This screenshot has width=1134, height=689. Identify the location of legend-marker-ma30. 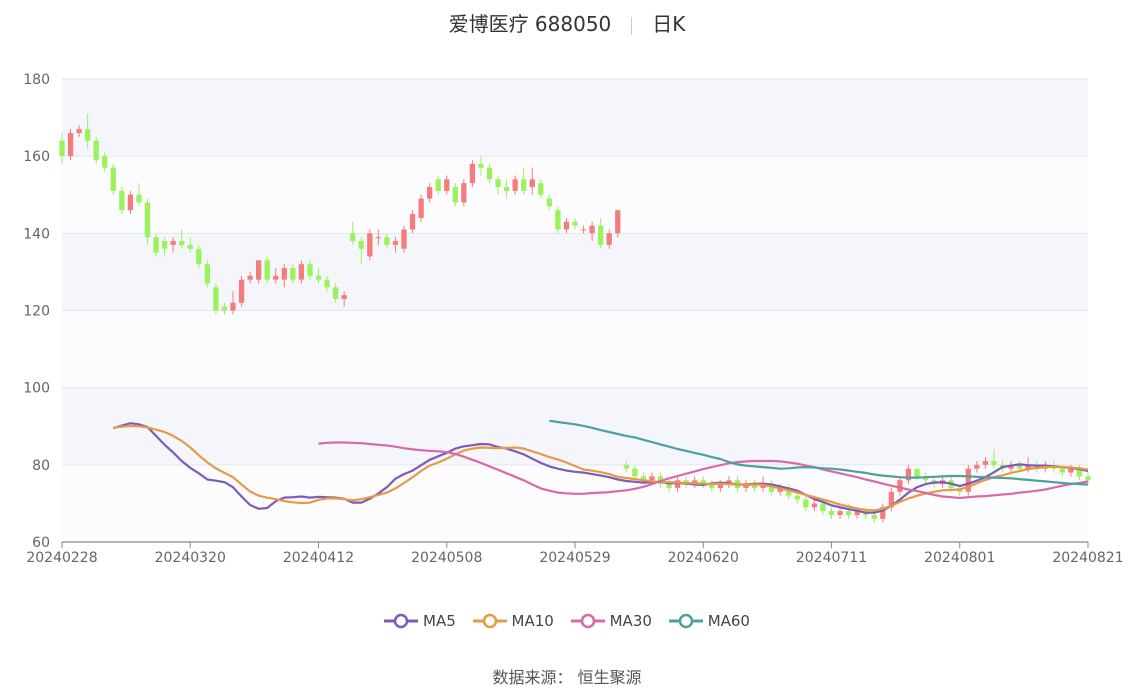
(587, 621).